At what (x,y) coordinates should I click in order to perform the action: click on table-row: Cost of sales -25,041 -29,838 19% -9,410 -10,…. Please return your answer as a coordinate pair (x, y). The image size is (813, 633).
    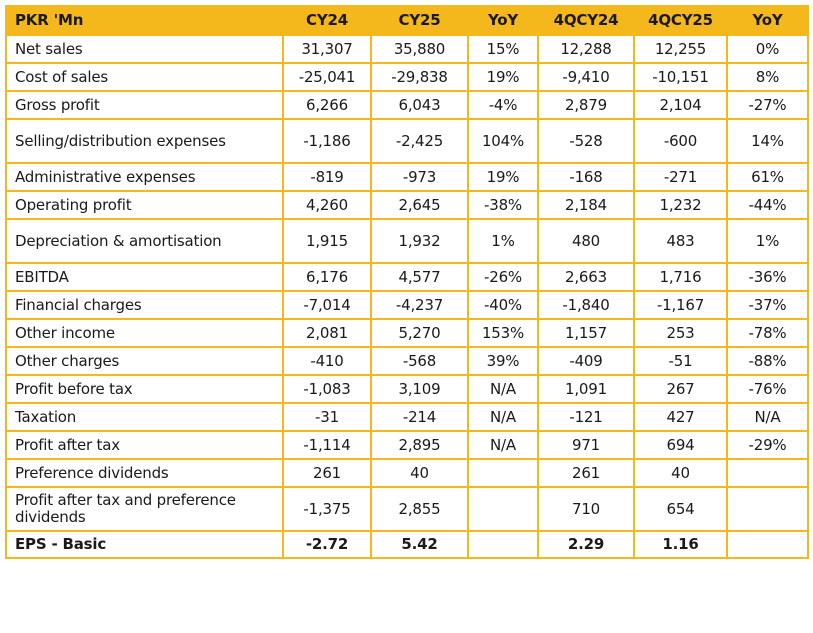
    Looking at the image, I should click on (407, 77).